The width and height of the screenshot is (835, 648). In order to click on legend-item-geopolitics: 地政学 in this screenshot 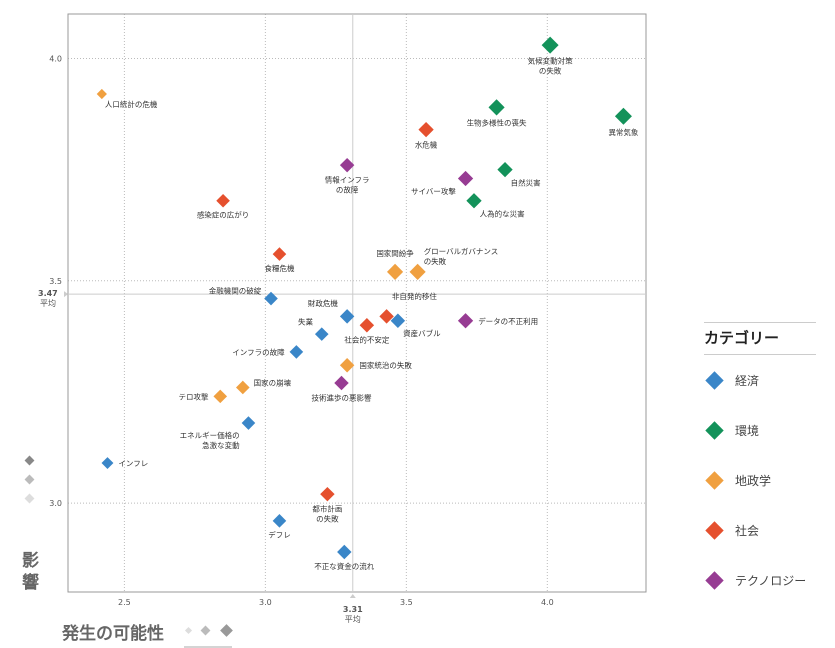, I will do `click(760, 480)`.